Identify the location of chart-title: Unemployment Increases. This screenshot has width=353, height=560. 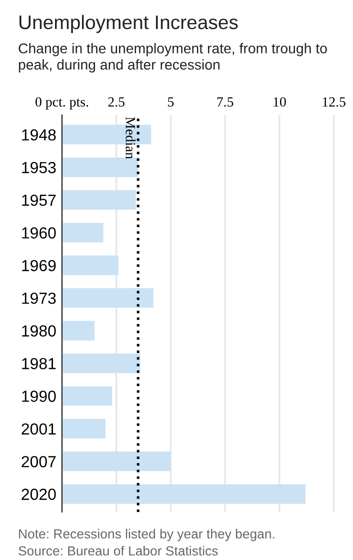
(129, 24).